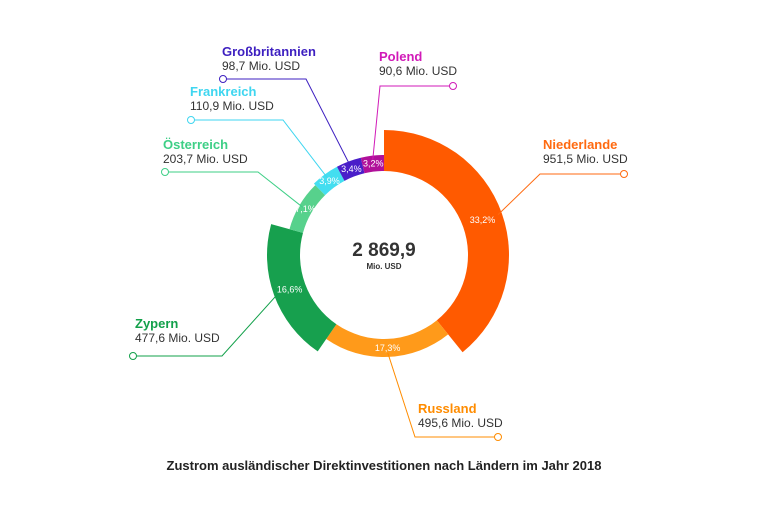 Image resolution: width=768 pixels, height=512 pixels. I want to click on legend-label-russland: Russland 495,6 Mio. USD, so click(460, 416).